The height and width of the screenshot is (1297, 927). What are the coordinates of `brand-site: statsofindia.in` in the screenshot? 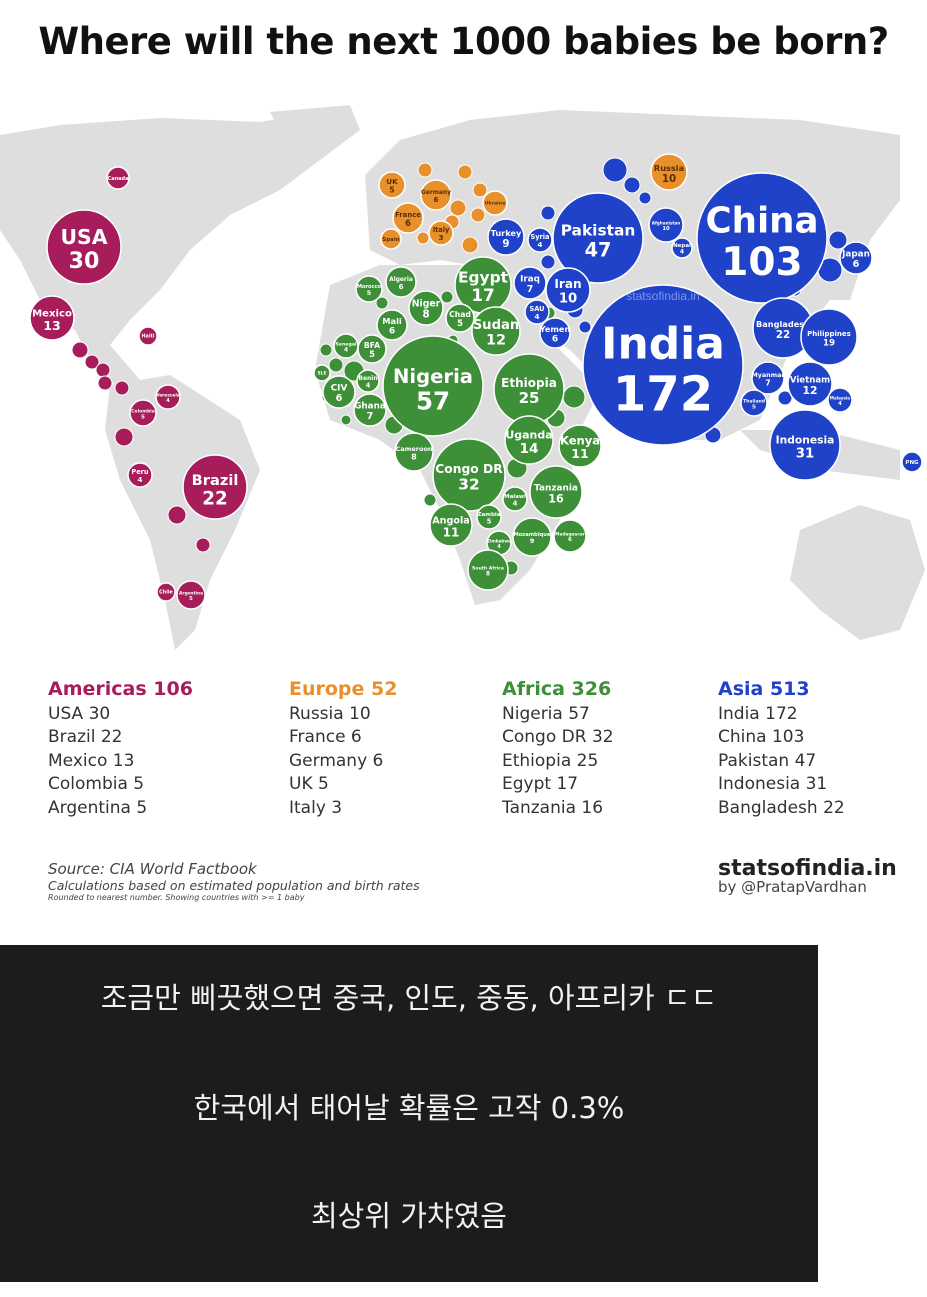 It's located at (807, 868).